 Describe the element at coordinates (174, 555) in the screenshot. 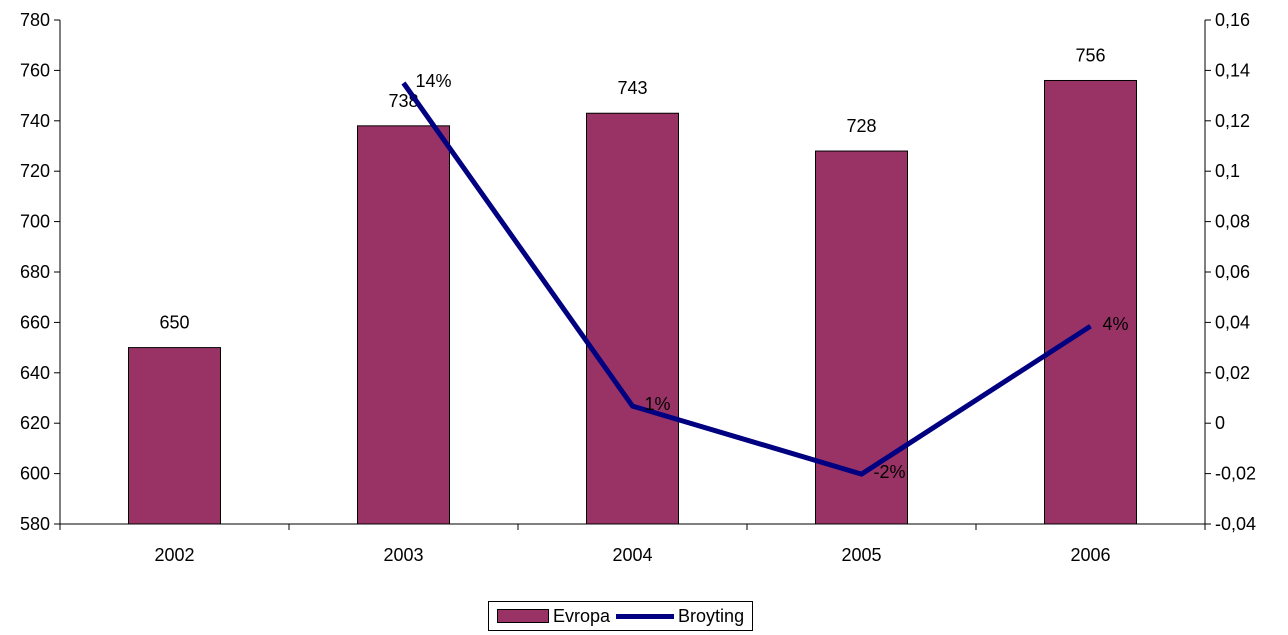

I see `x-tick-label: 2002` at that location.